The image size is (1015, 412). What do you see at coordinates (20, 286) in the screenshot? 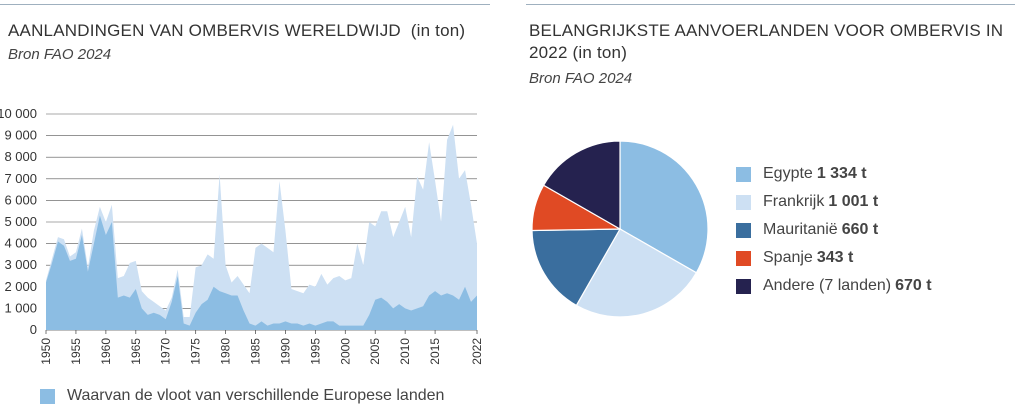
I see `y-tick-label: 2 000` at bounding box center [20, 286].